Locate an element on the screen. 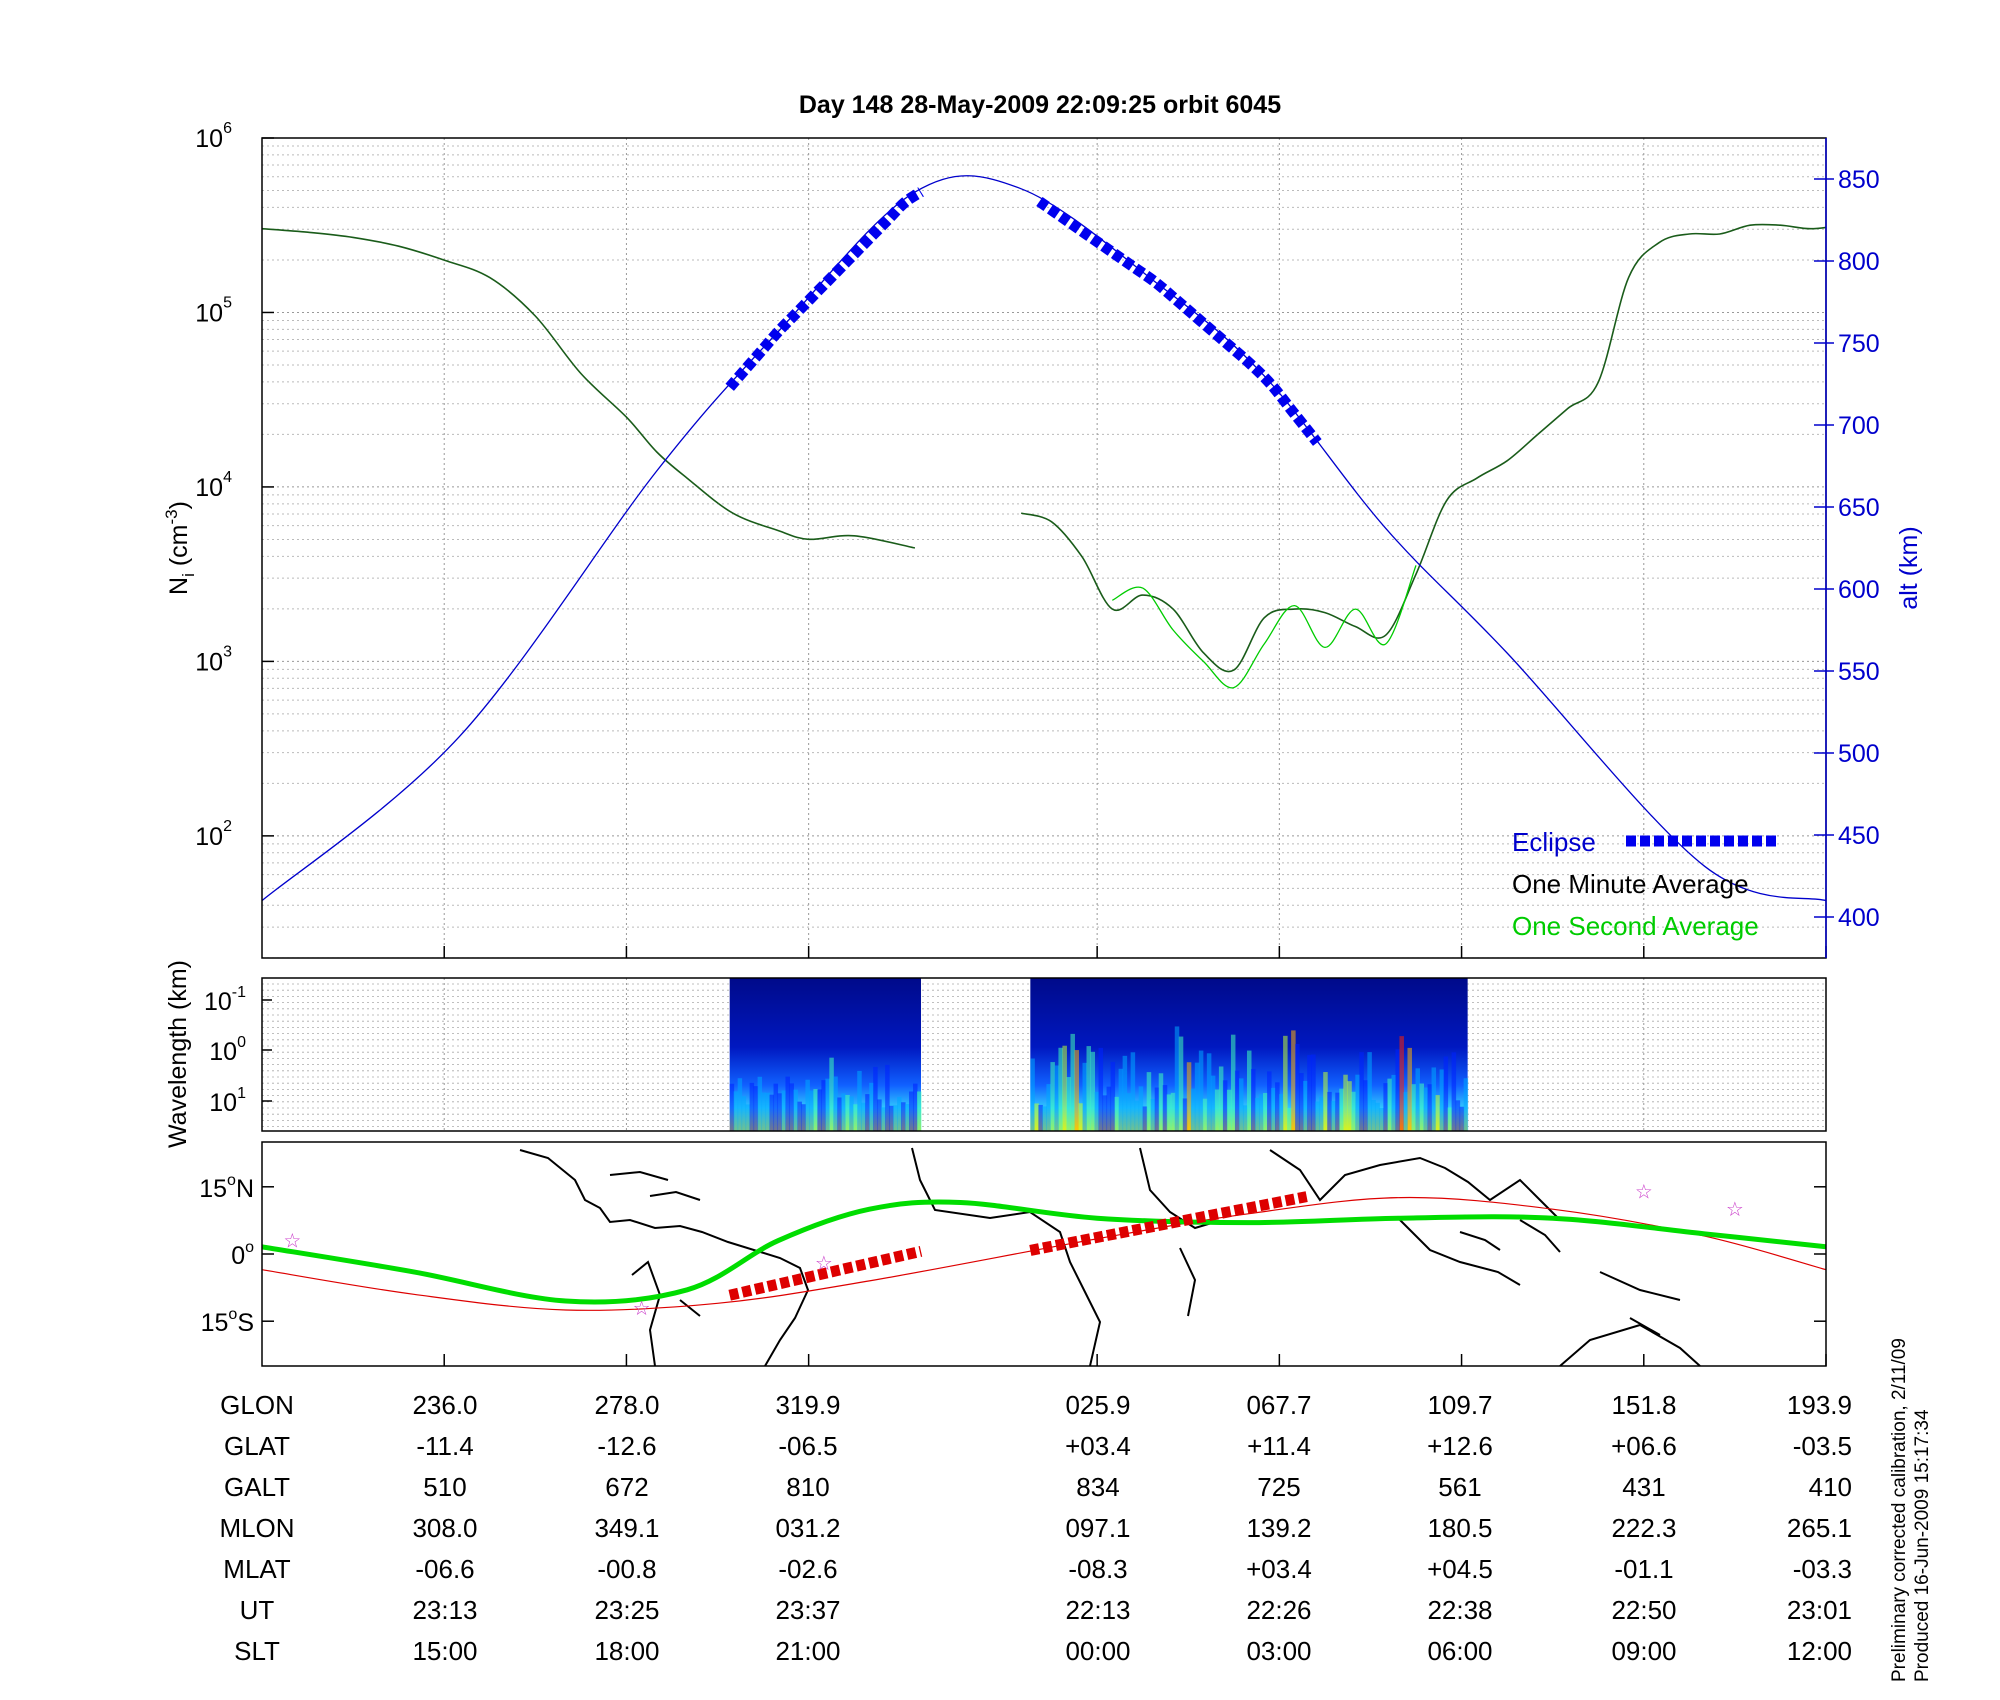 The width and height of the screenshot is (2000, 1700). wavelength-tick-base: 10 is located at coordinates (223, 1103).